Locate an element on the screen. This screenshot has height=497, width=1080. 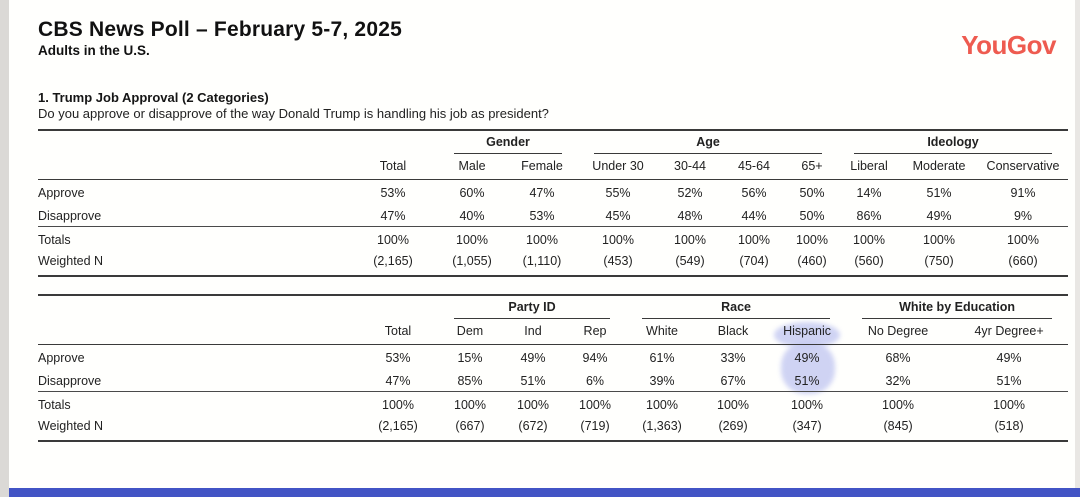
data-cell: (518) is located at coordinates (1009, 426).